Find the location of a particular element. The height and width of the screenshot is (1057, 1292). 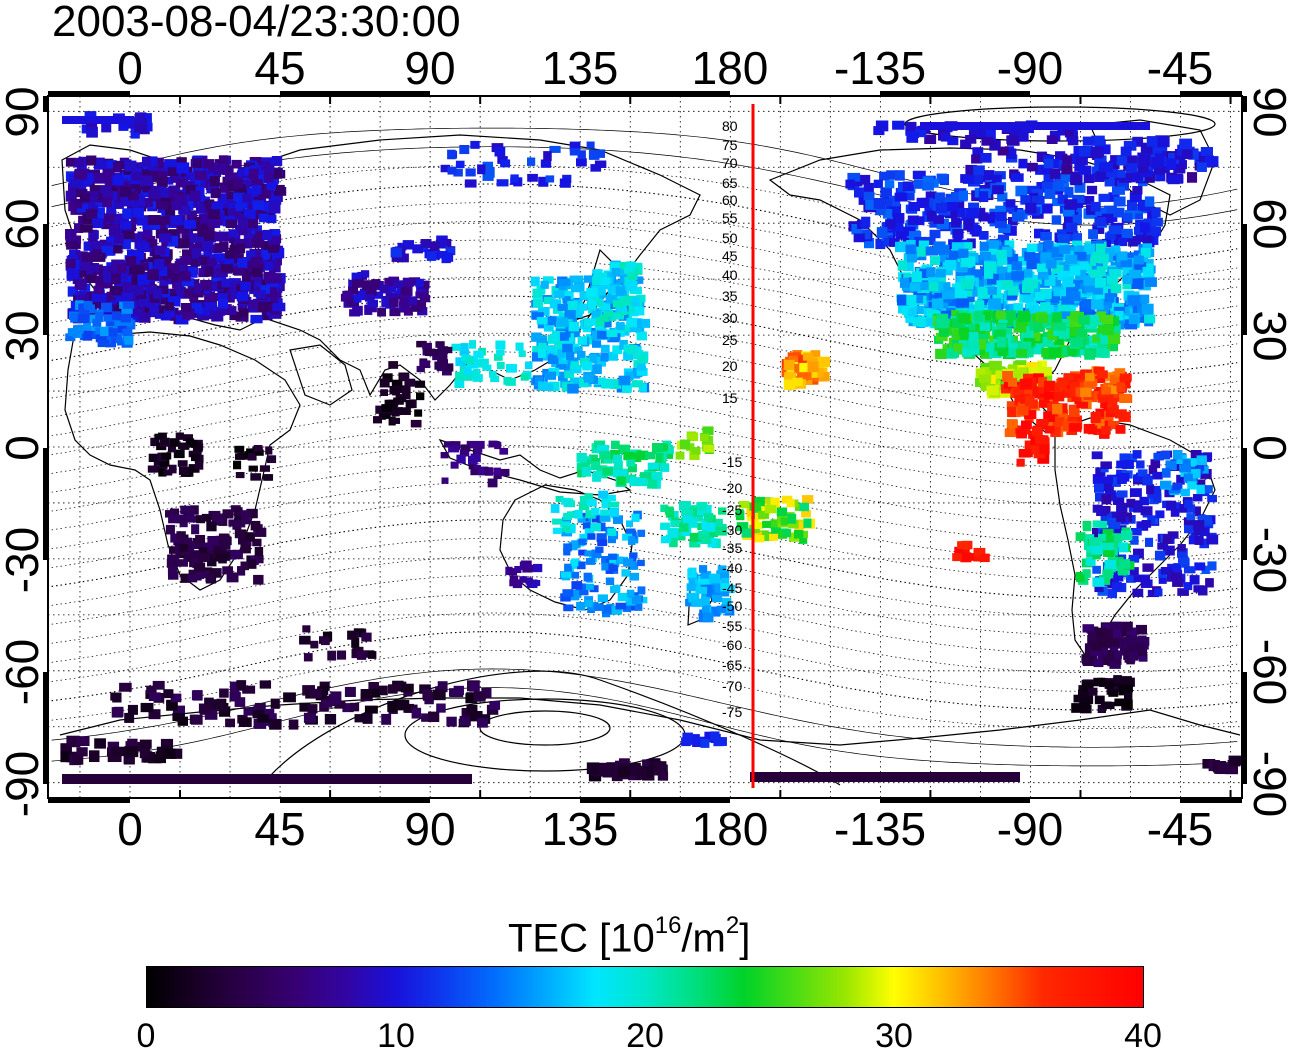

mlat-label: 70 is located at coordinates (730, 163).